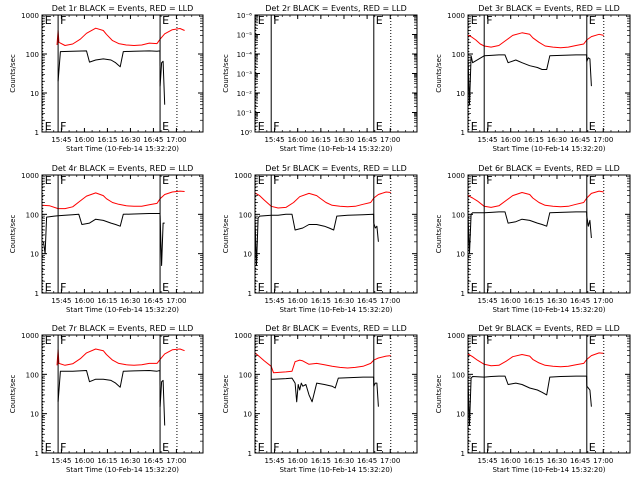  I want to click on chart-title: Det 6r BLACK = Events, RED = LLD, so click(549, 168).